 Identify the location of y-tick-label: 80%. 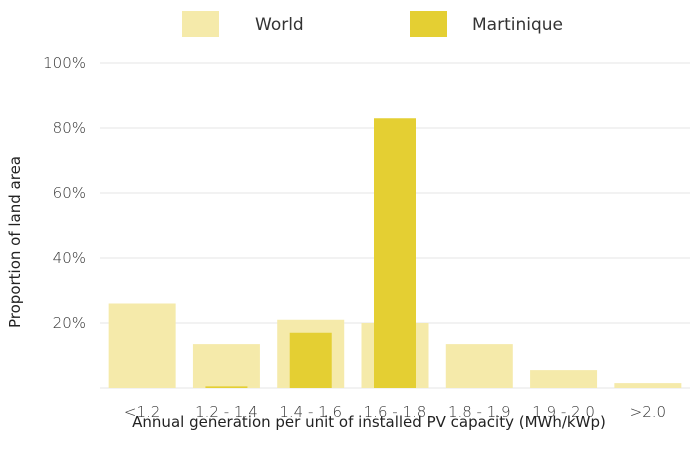
(69, 128).